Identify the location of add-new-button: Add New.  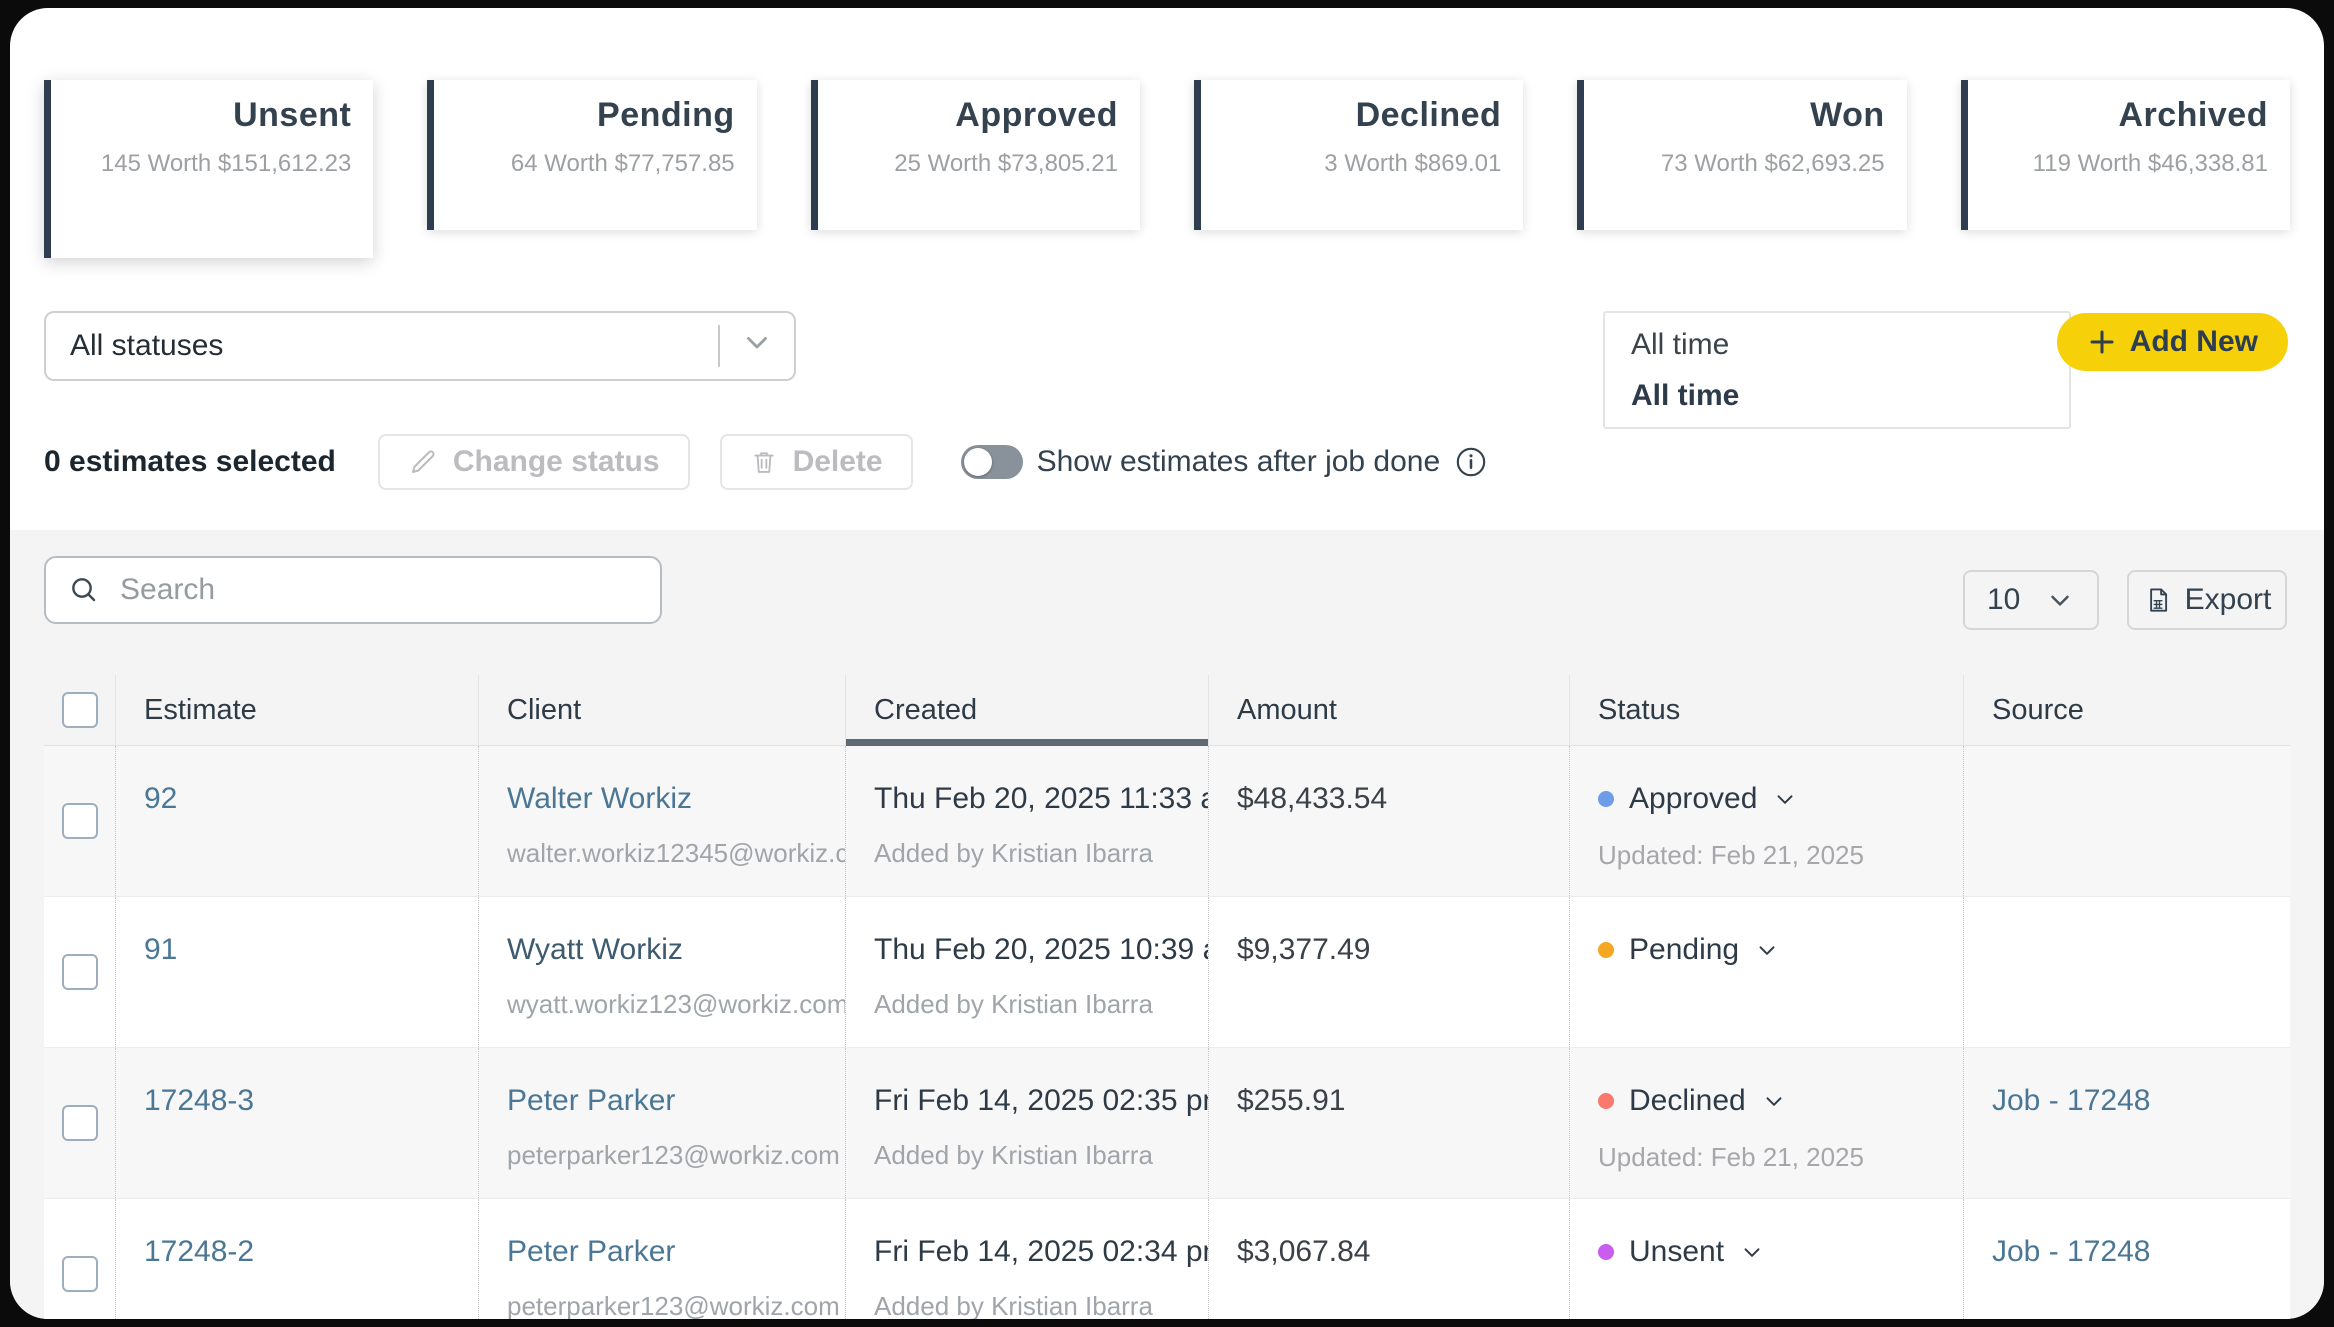
(2172, 342).